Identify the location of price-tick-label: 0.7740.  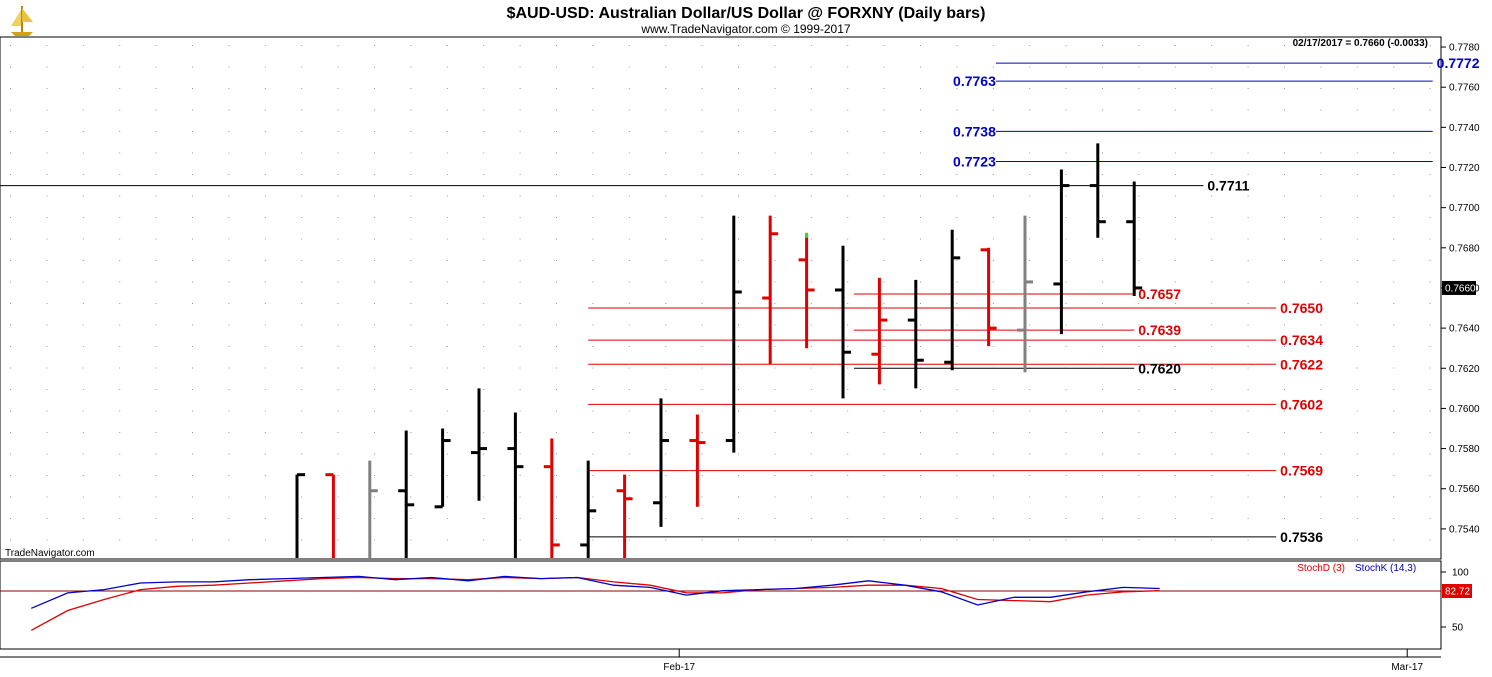
(1464, 128).